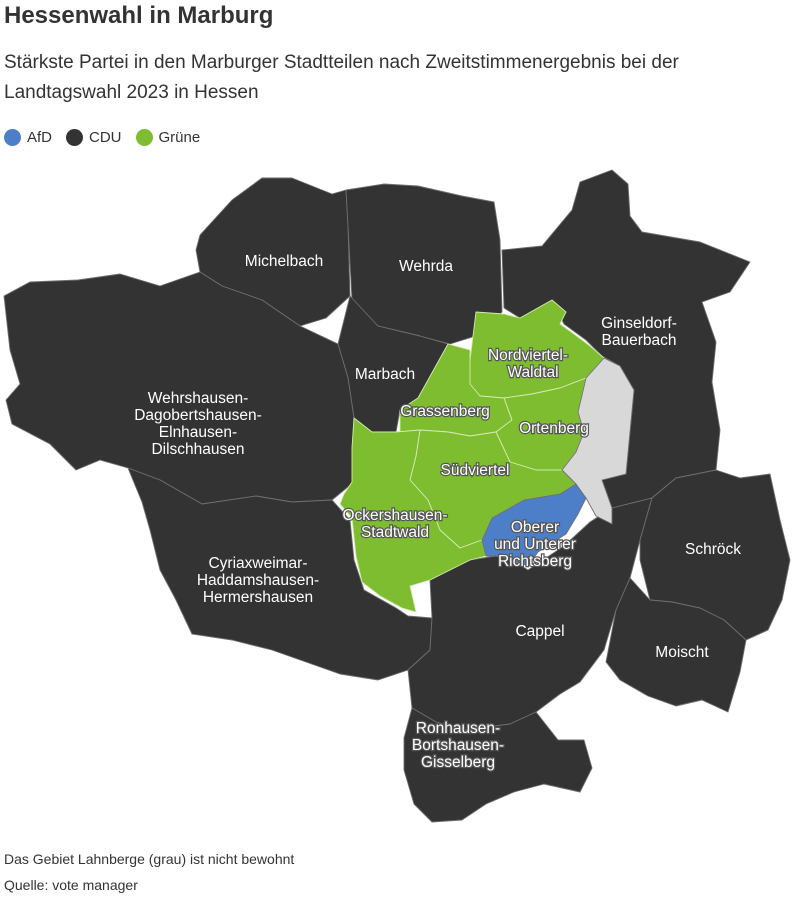 The image size is (800, 902). Describe the element at coordinates (639, 323) in the screenshot. I see `label-ginseldorf-1: Ginseldorf-` at that location.